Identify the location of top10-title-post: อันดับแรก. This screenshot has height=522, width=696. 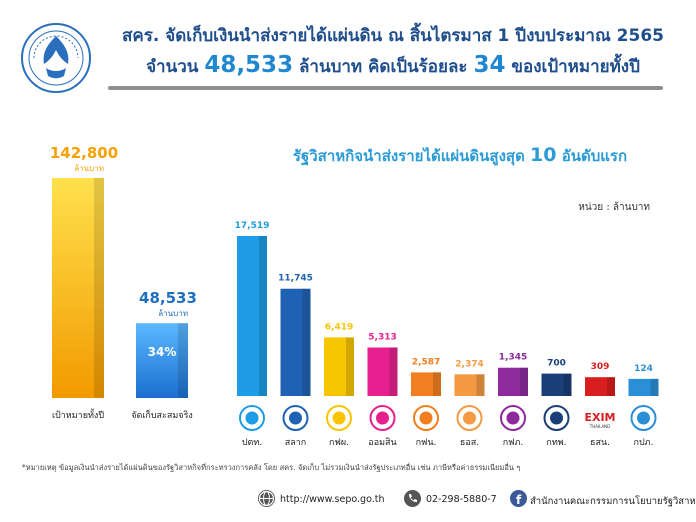
(594, 156).